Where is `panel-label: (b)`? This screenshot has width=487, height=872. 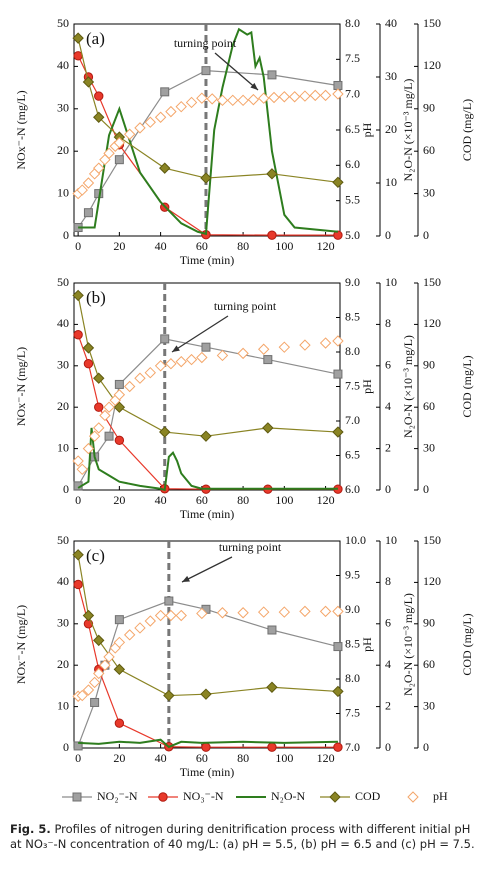 panel-label: (b) is located at coordinates (96, 297).